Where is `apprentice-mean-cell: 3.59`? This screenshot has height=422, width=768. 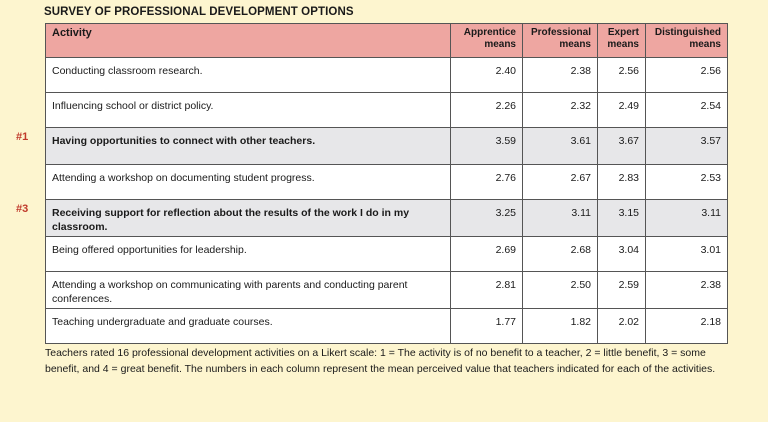
apprentice-mean-cell: 3.59 is located at coordinates (486, 146).